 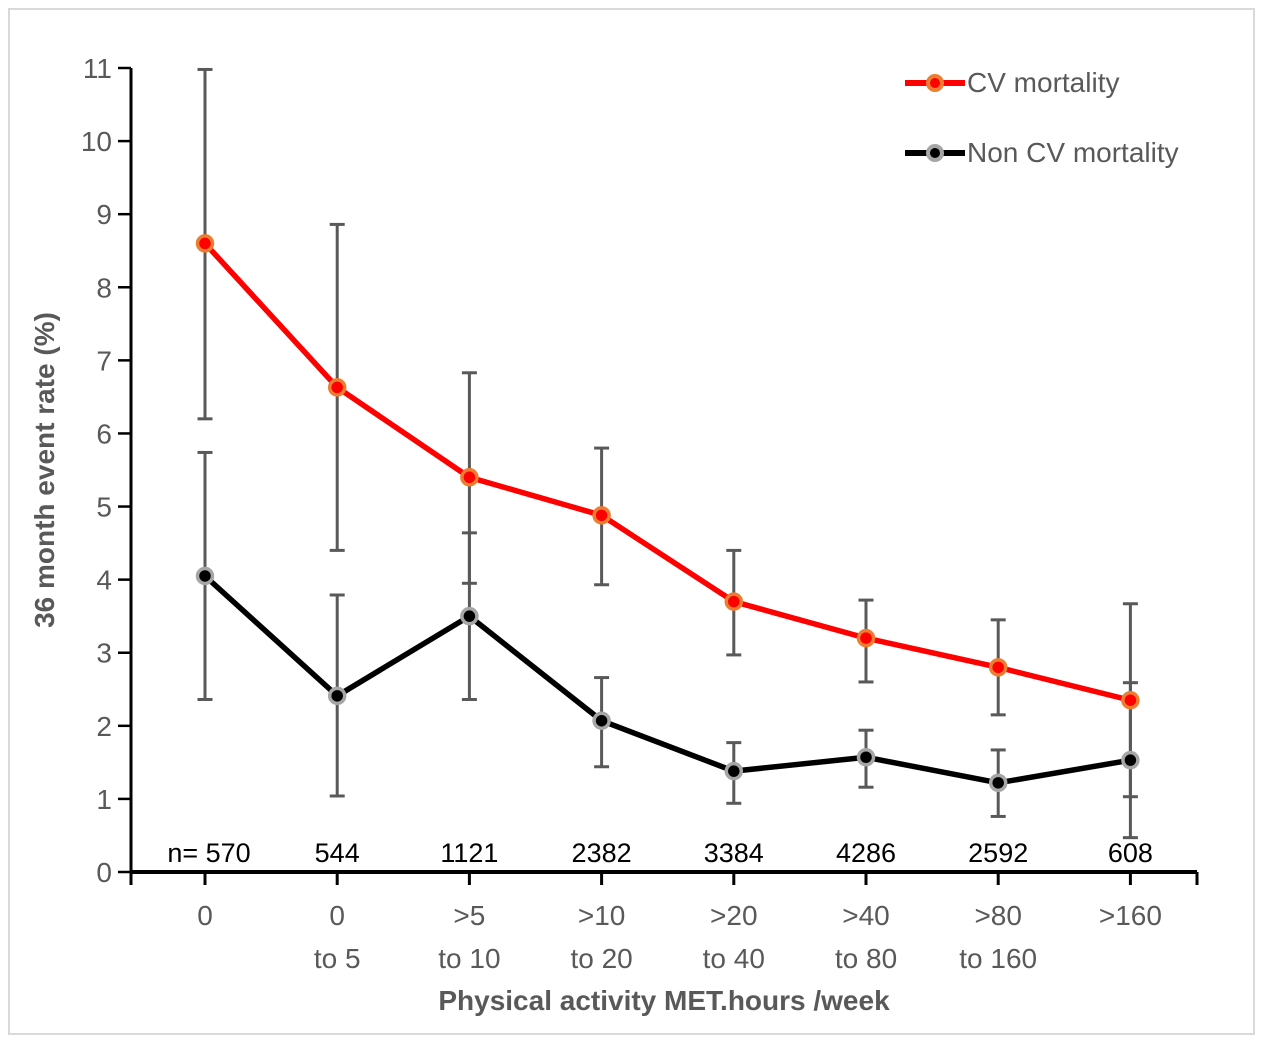 I want to click on y-axis-tick-label: 1, so click(x=104, y=799).